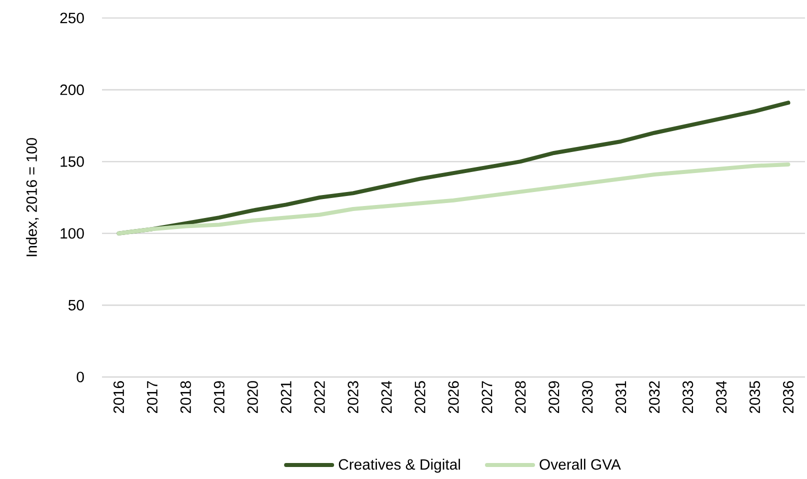  I want to click on x-tick-label: 2024, so click(386, 396).